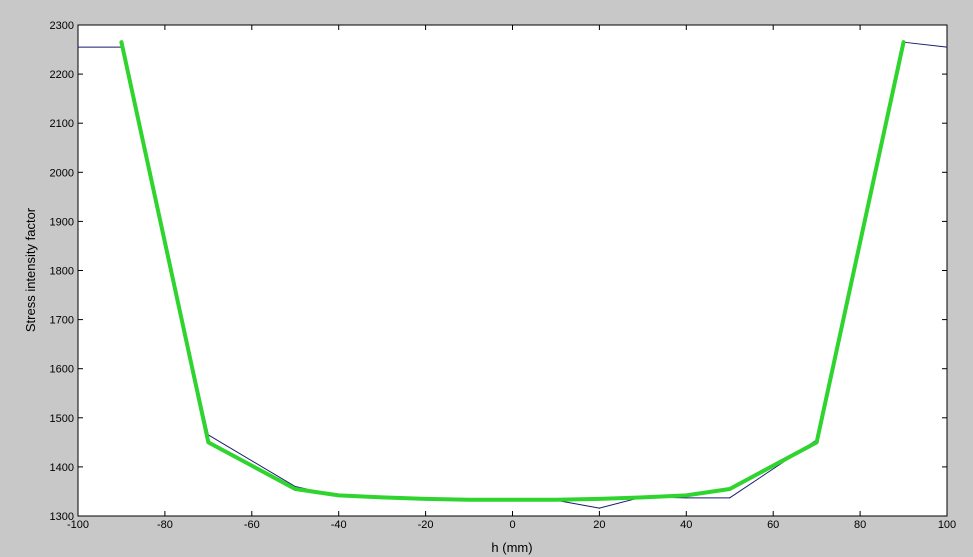 This screenshot has height=557, width=973. What do you see at coordinates (30, 269) in the screenshot?
I see `y-axis-title: Stress intensity factor` at bounding box center [30, 269].